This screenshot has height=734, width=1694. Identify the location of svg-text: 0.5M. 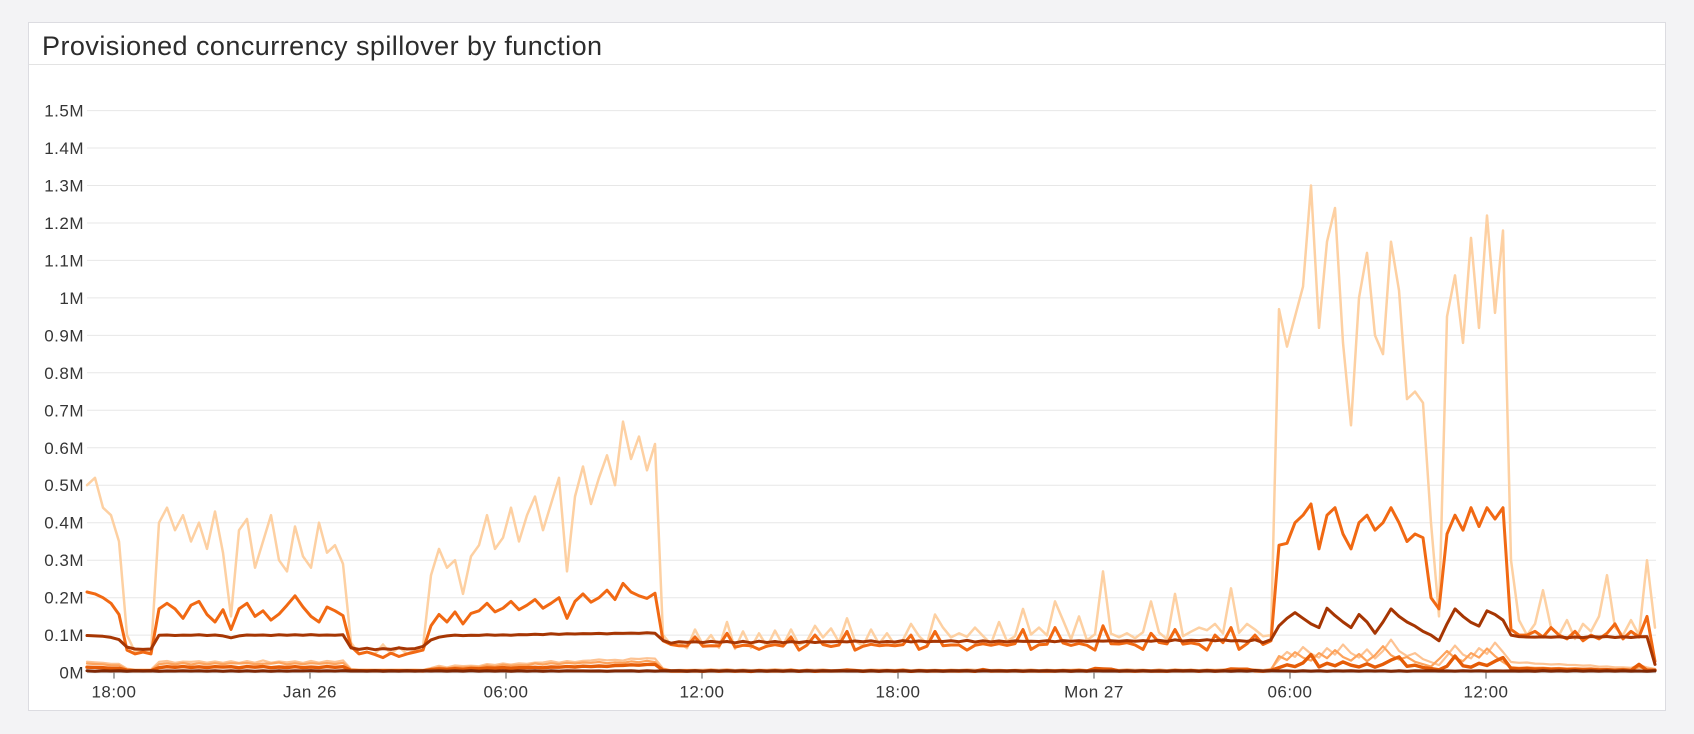
(64, 485).